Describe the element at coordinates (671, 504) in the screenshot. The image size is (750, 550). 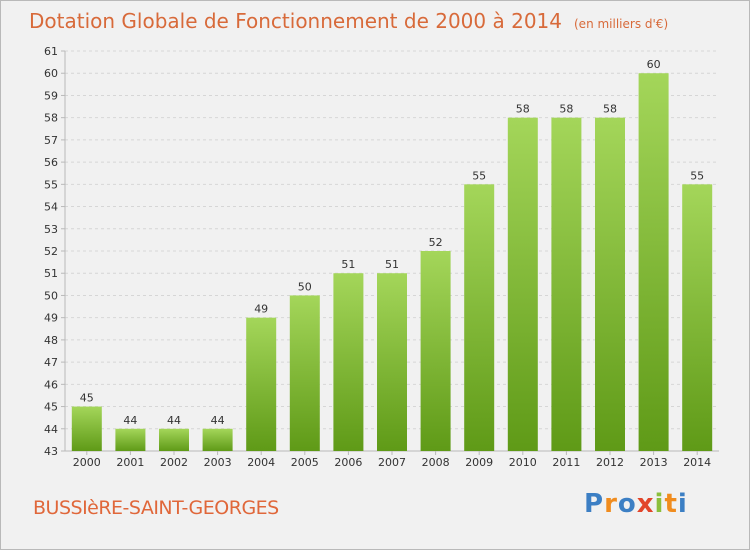
I see `logo-letter: t` at that location.